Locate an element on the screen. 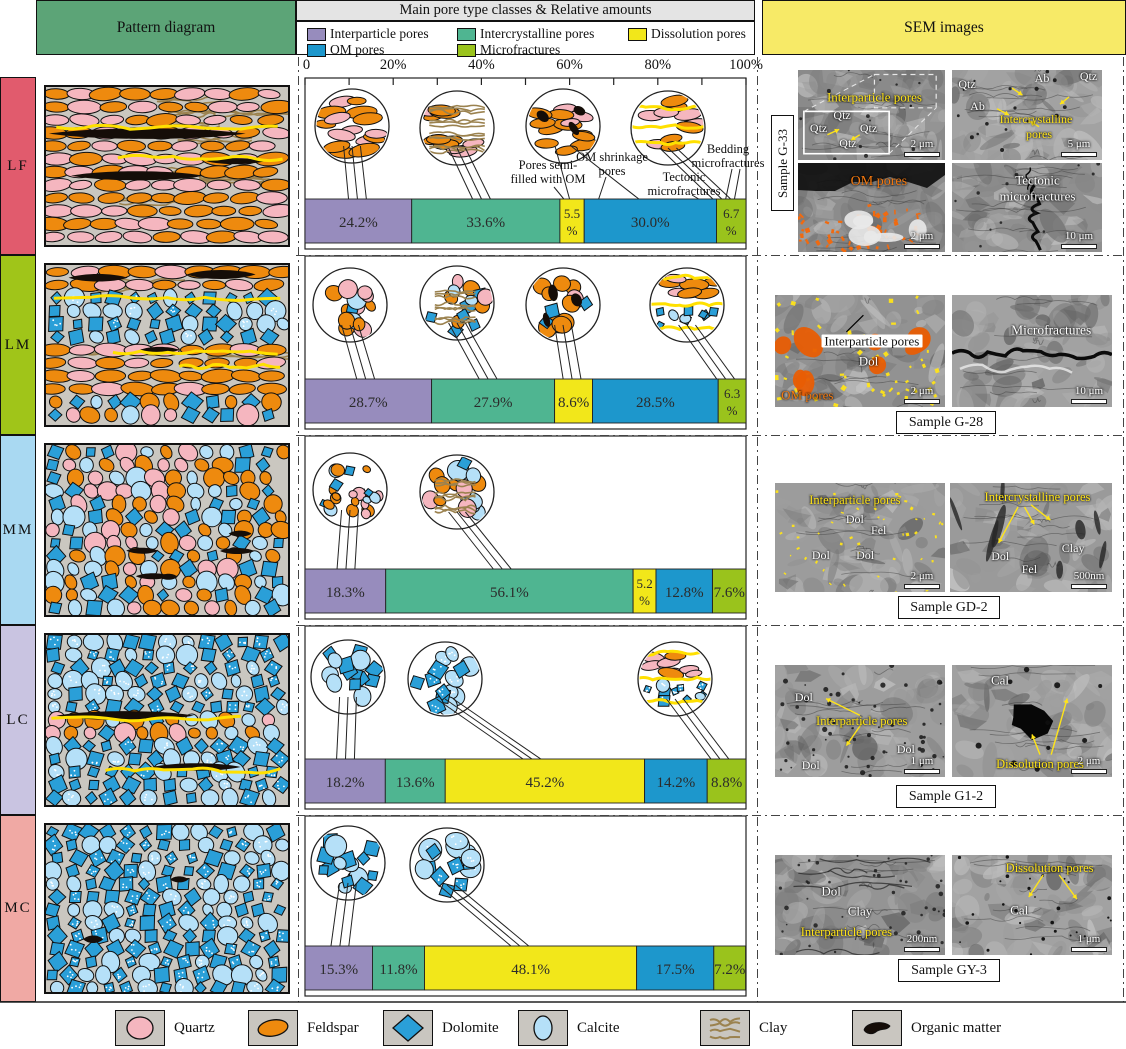 This screenshot has height=1049, width=1126. sem-image: Interparticle pores Dol OM pores 2 μm is located at coordinates (860, 351).